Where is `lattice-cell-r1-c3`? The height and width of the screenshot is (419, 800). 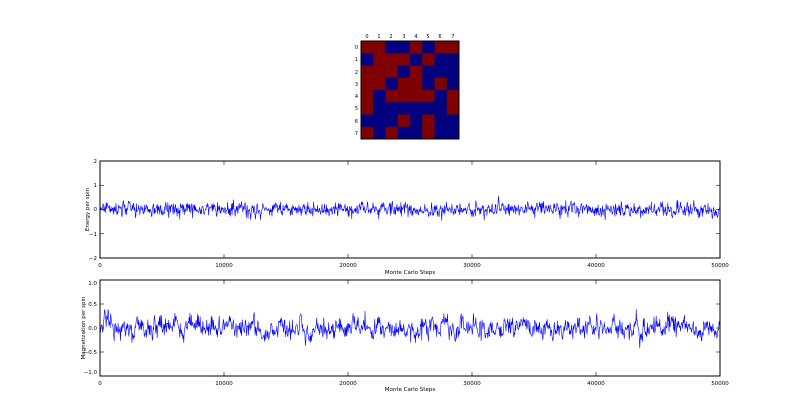
lattice-cell-r1-c3 is located at coordinates (404, 59).